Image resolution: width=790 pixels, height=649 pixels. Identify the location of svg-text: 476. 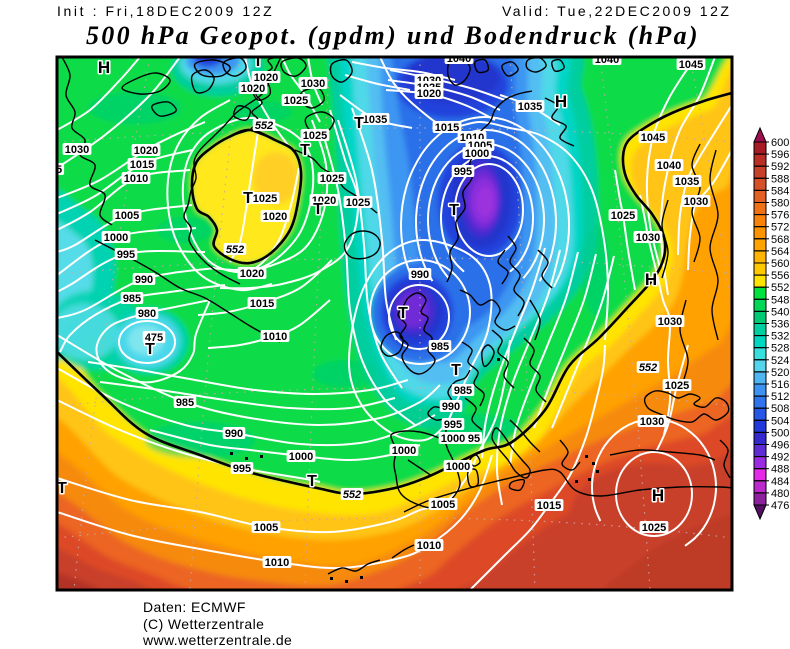
(780, 506).